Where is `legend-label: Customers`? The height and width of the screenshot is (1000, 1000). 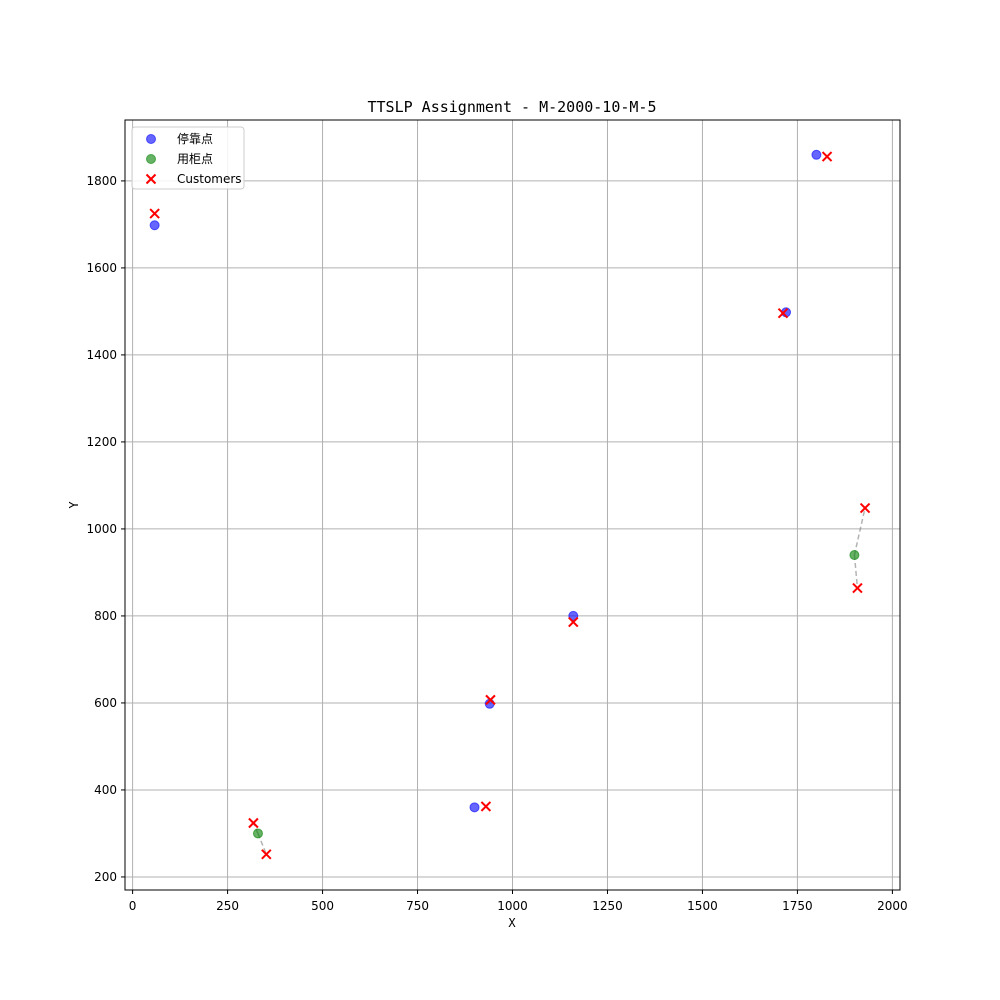 legend-label: Customers is located at coordinates (209, 179).